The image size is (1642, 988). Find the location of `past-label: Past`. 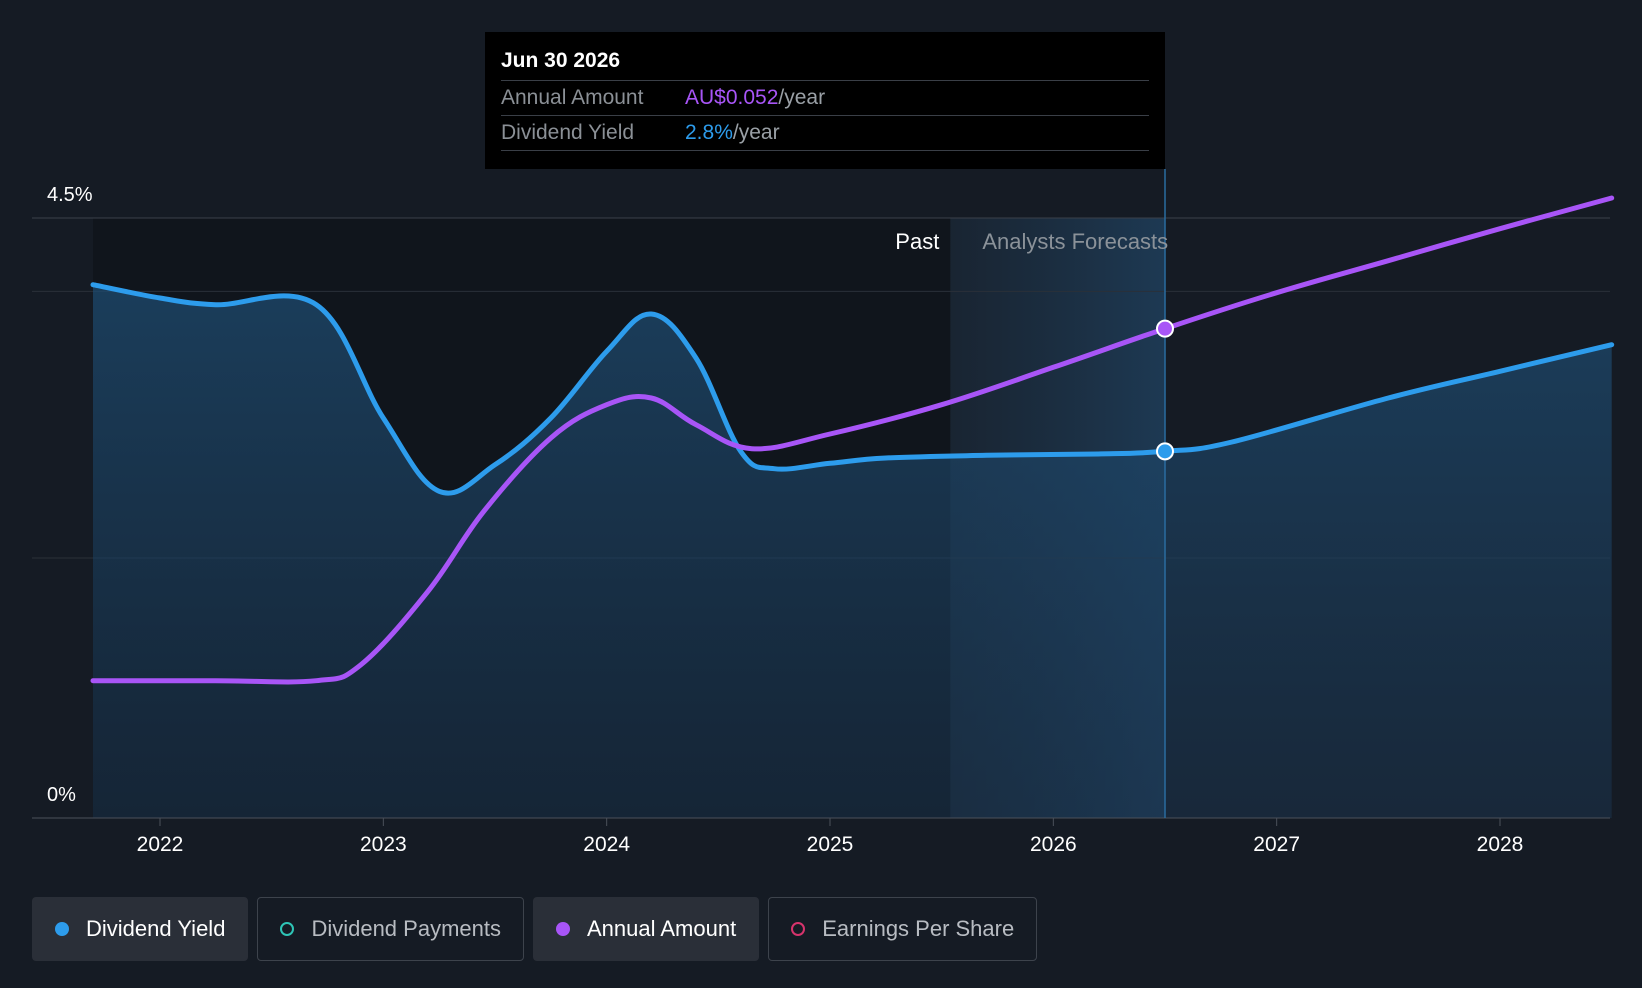

past-label: Past is located at coordinates (917, 241).